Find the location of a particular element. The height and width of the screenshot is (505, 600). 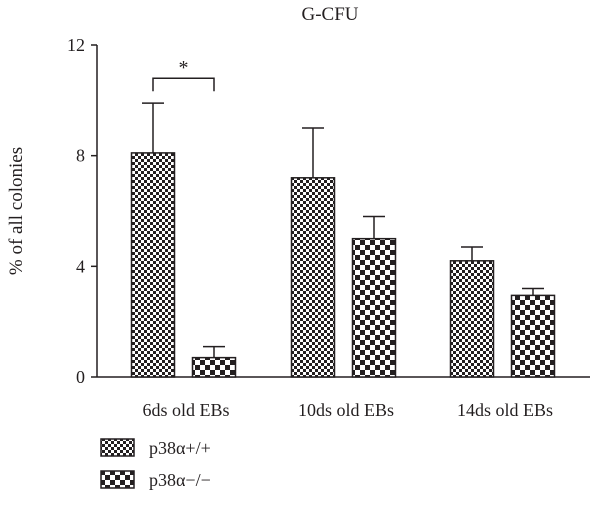

significance-star: * is located at coordinates (184, 68).